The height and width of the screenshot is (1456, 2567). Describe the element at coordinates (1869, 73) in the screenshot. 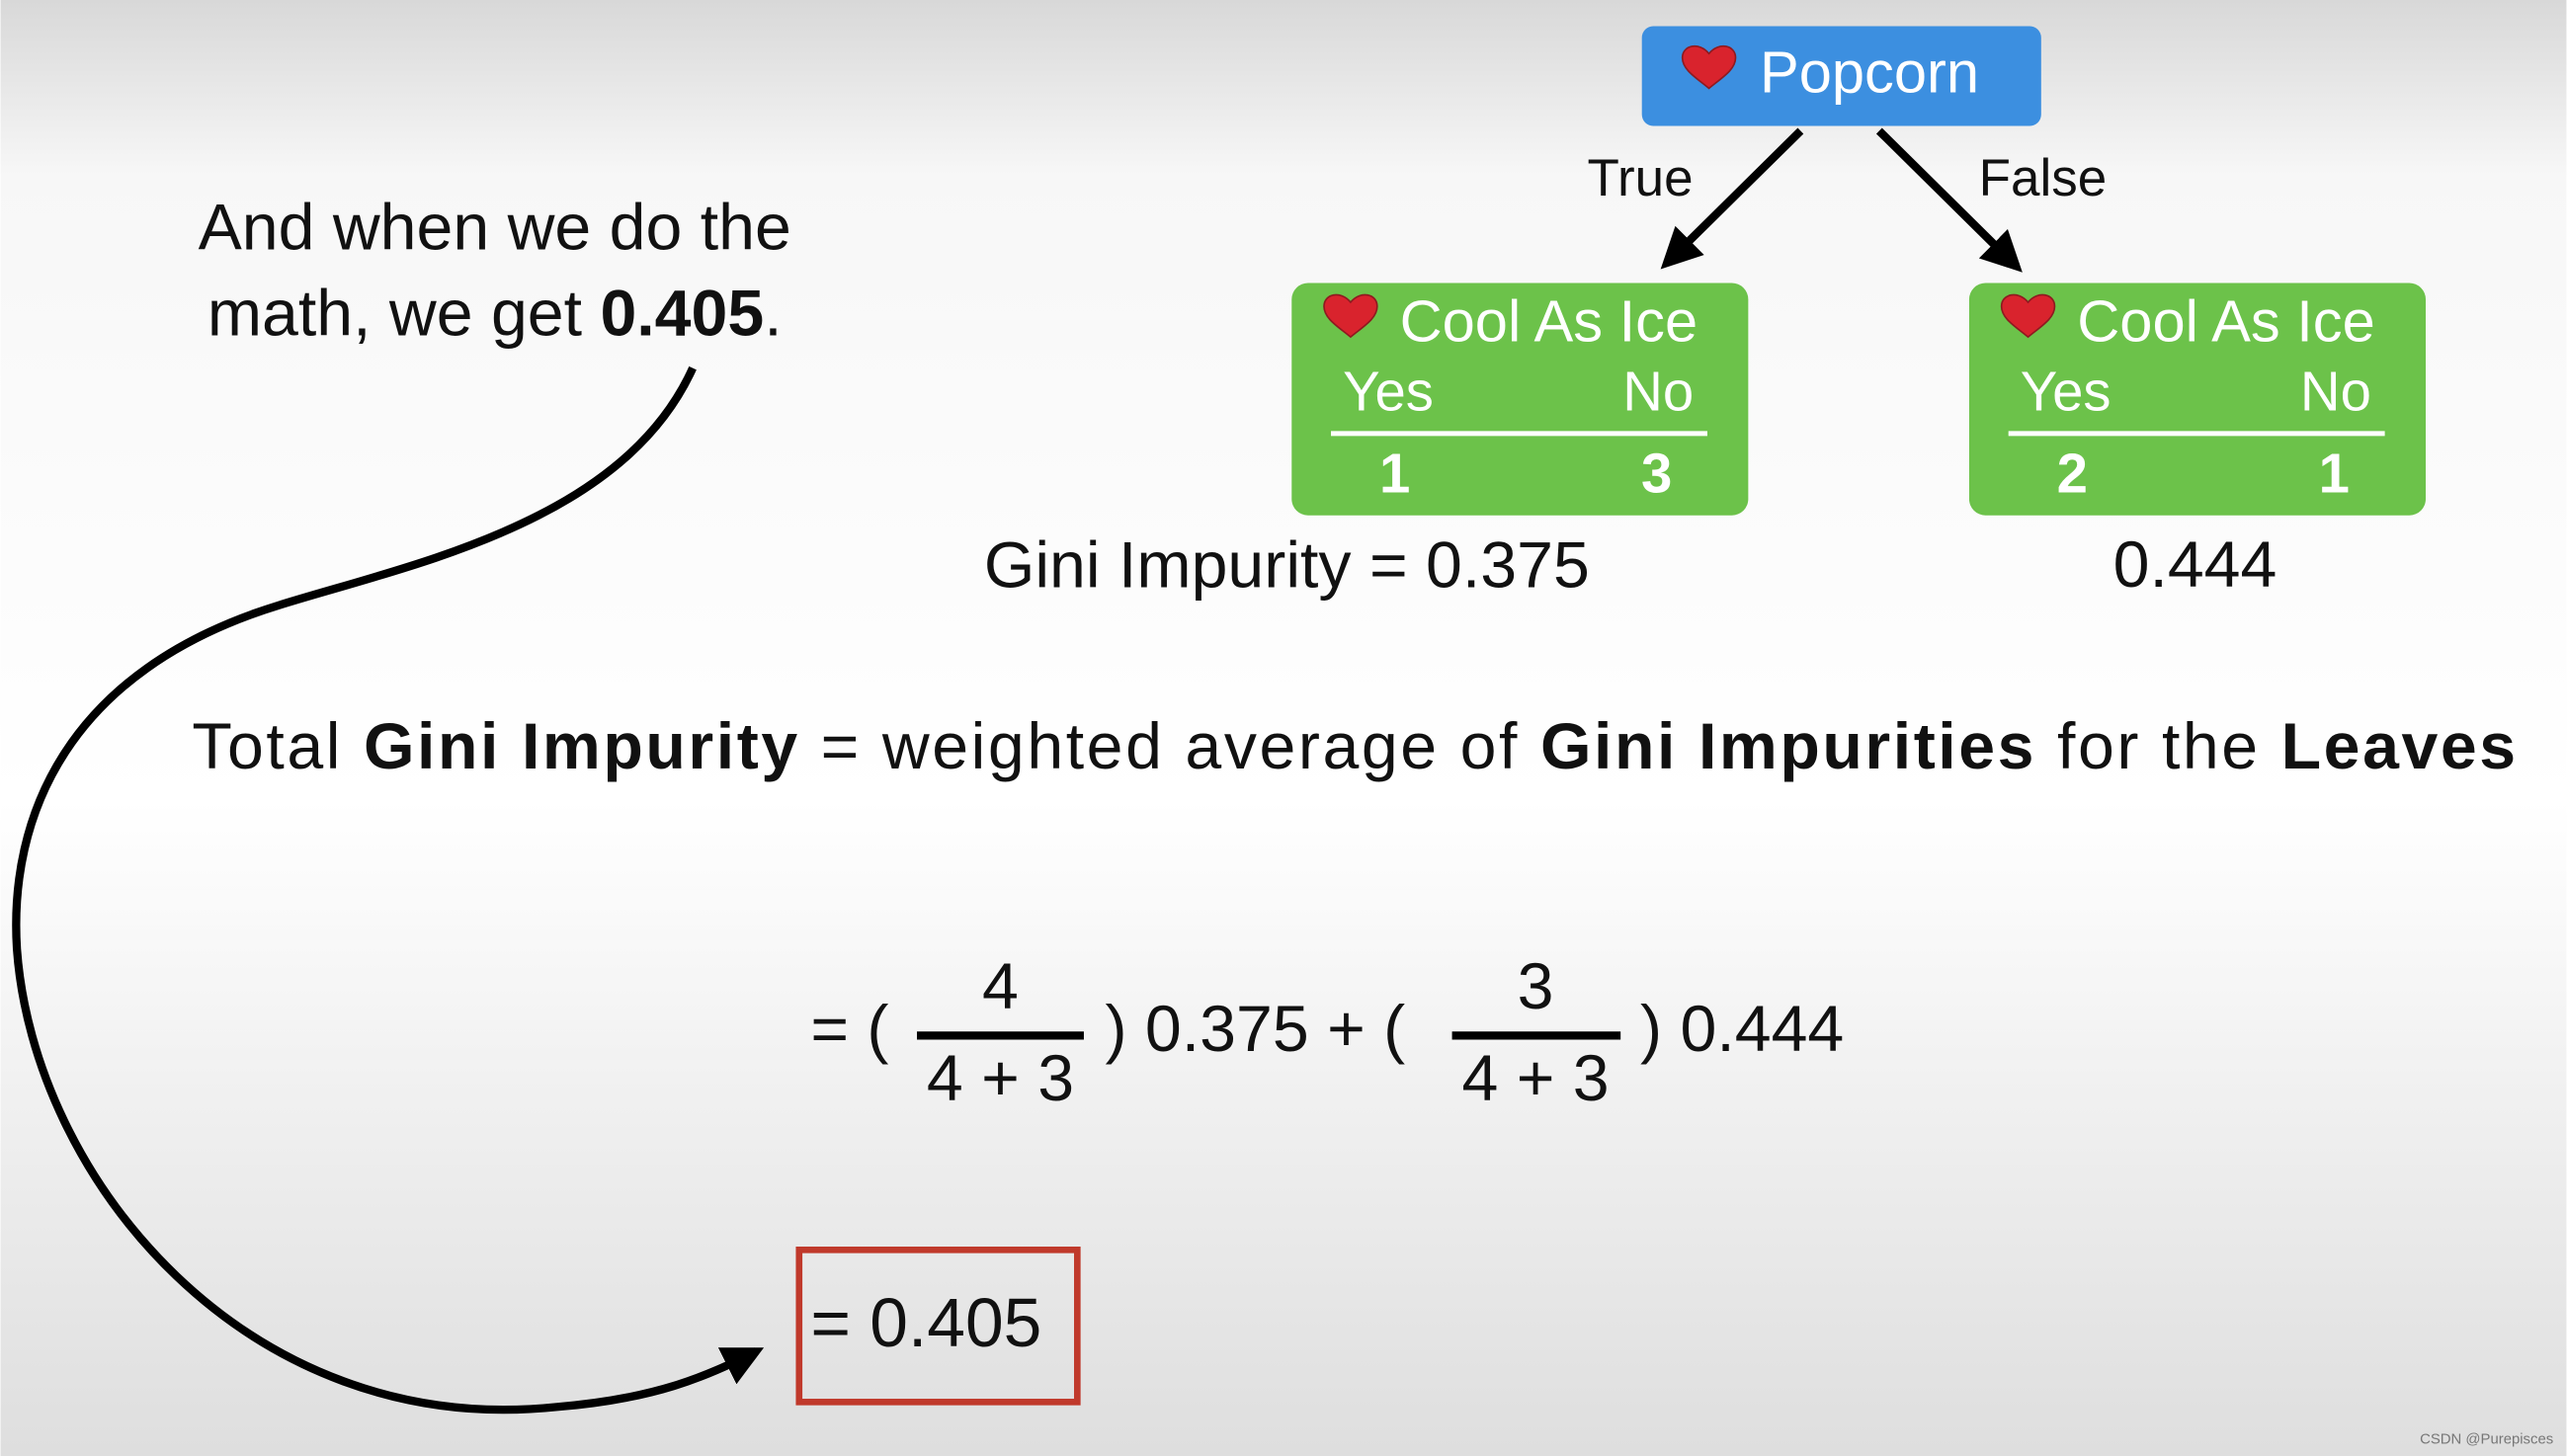

I see `root-label: Popcorn` at that location.